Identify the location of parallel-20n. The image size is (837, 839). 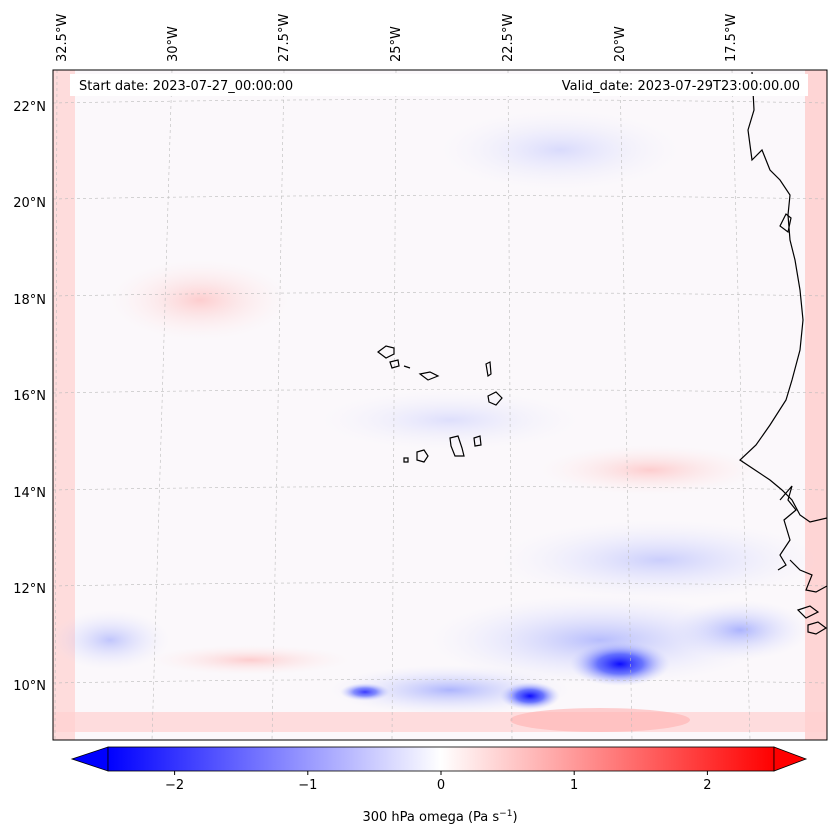
(440, 197).